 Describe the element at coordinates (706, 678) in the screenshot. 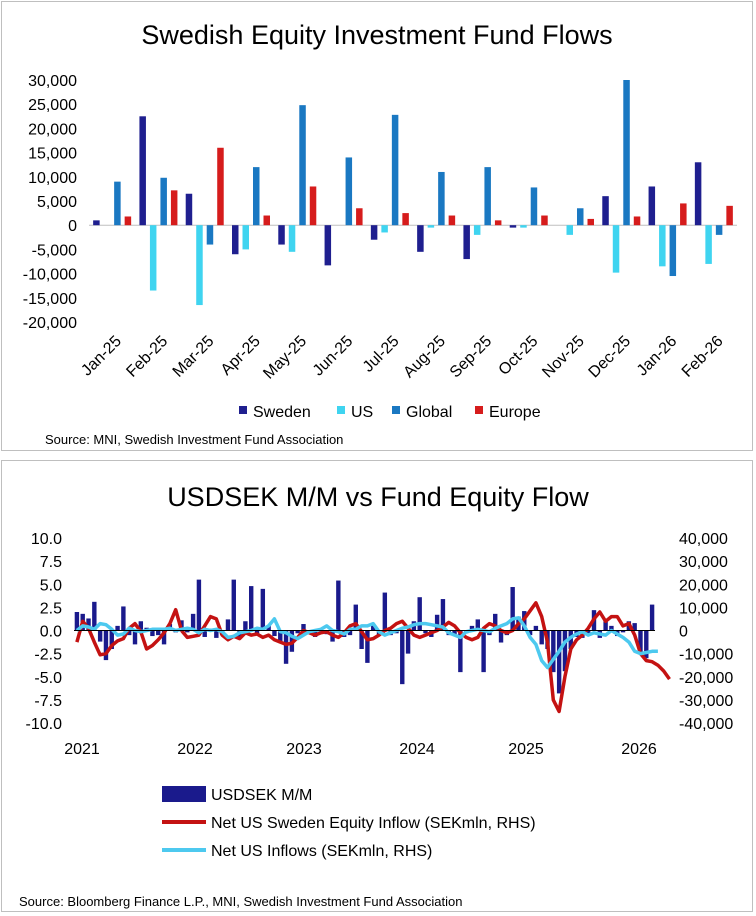

I see `right-y-tick-label: -20,000` at that location.